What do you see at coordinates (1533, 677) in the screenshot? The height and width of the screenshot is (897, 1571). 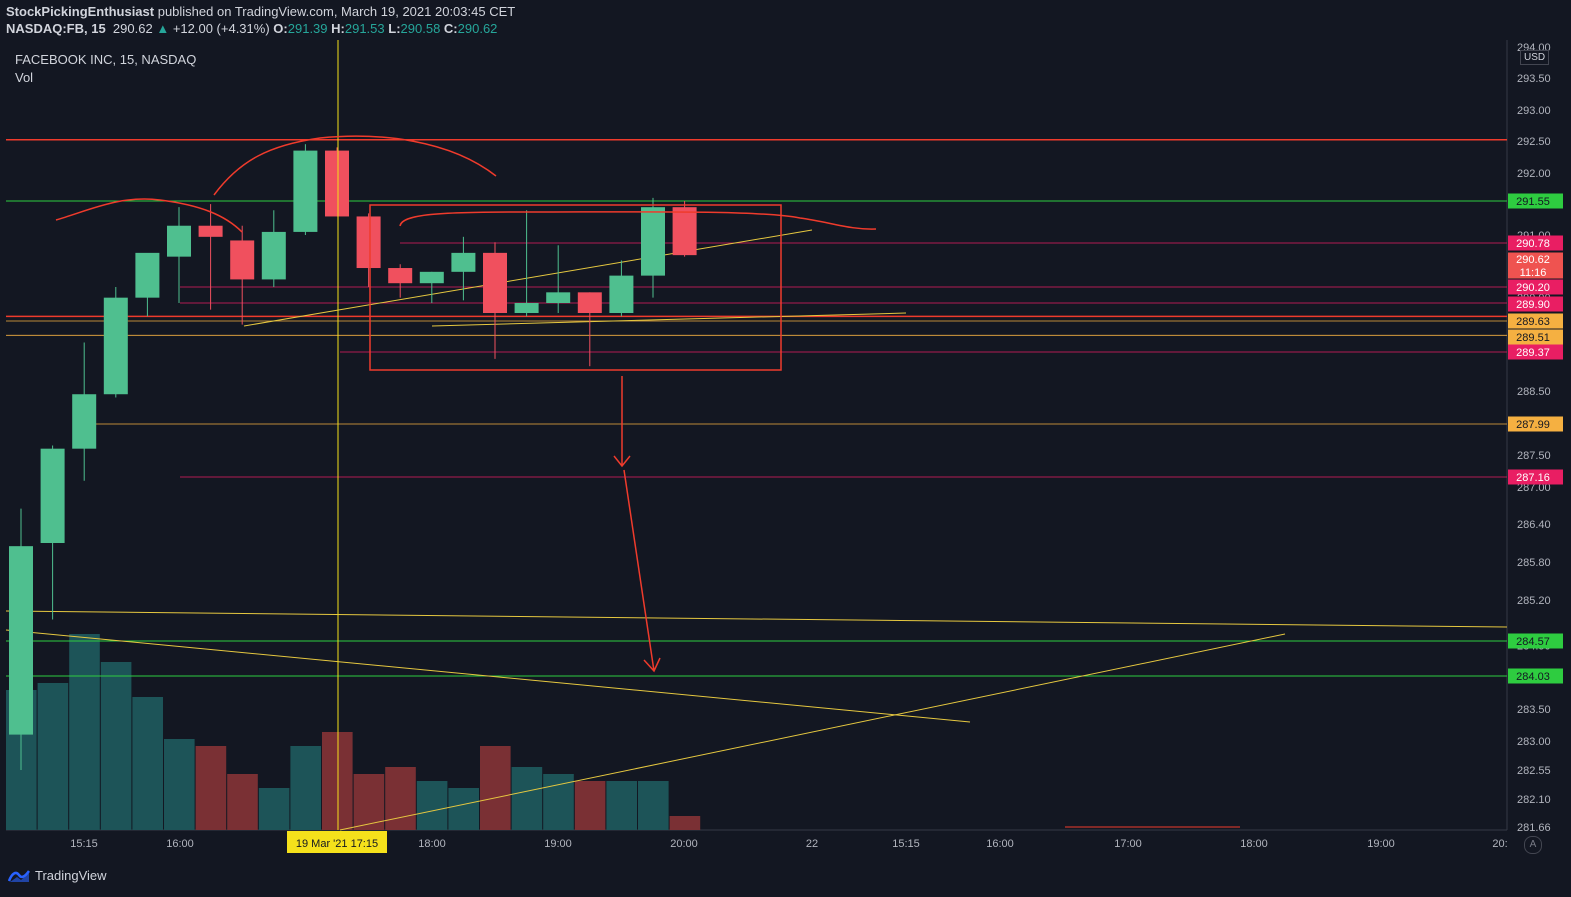 I see `price-label-text: 284.03` at bounding box center [1533, 677].